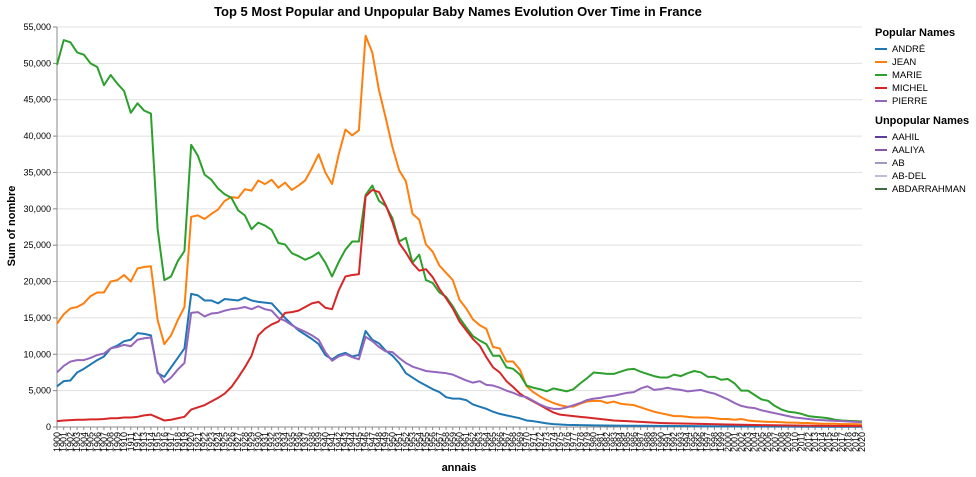 Image resolution: width=976 pixels, height=477 pixels. Describe the element at coordinates (319, 442) in the screenshot. I see `x-tick-label: 1939` at that location.